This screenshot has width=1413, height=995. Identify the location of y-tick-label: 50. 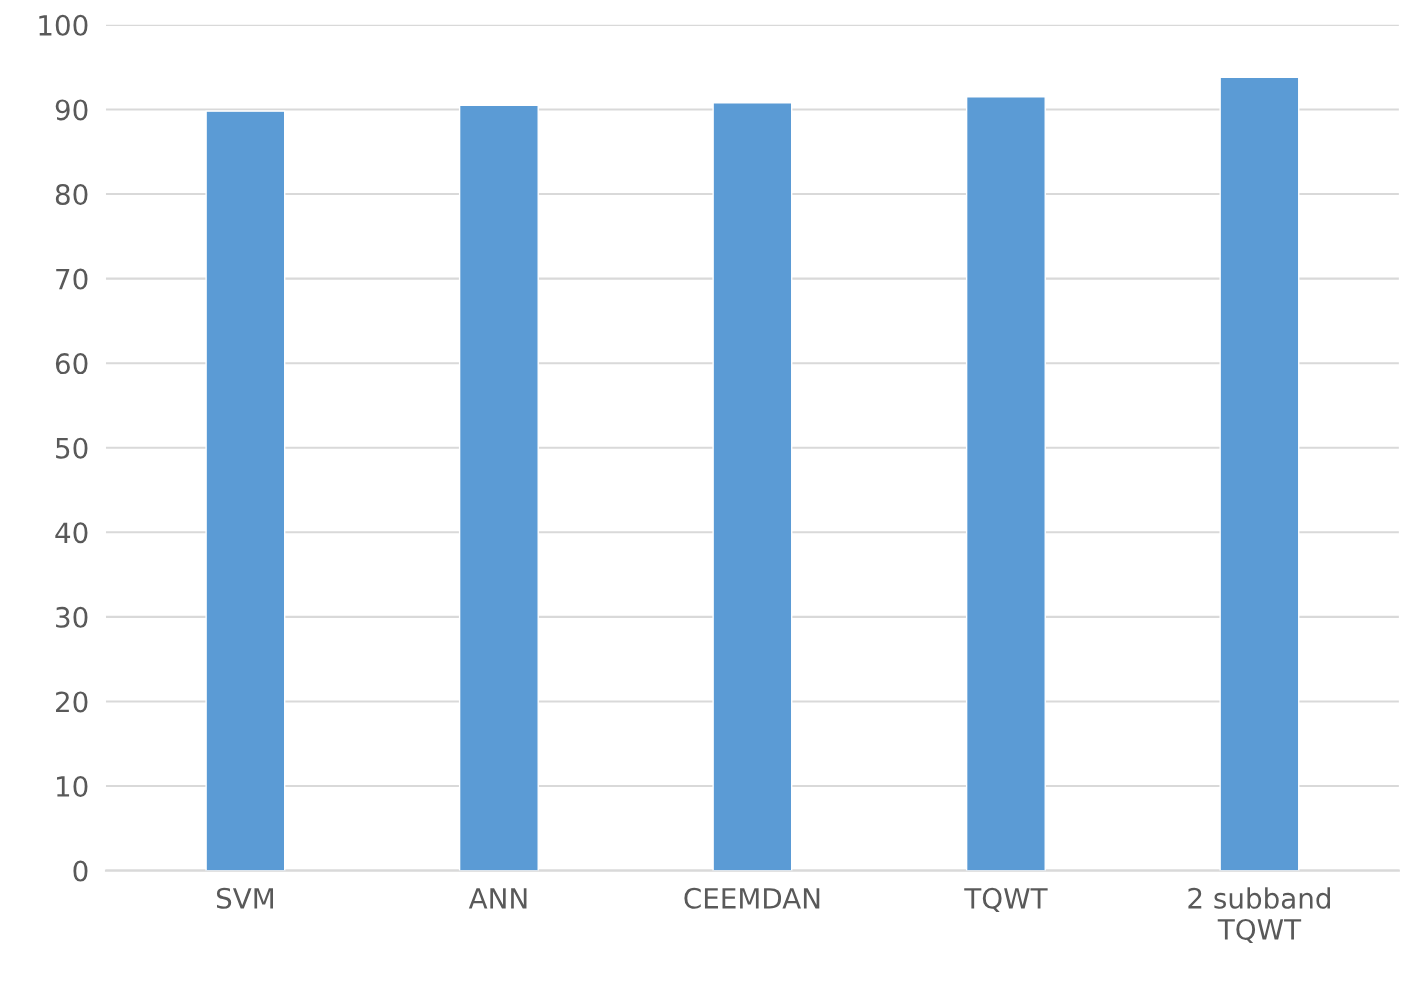
(72, 448).